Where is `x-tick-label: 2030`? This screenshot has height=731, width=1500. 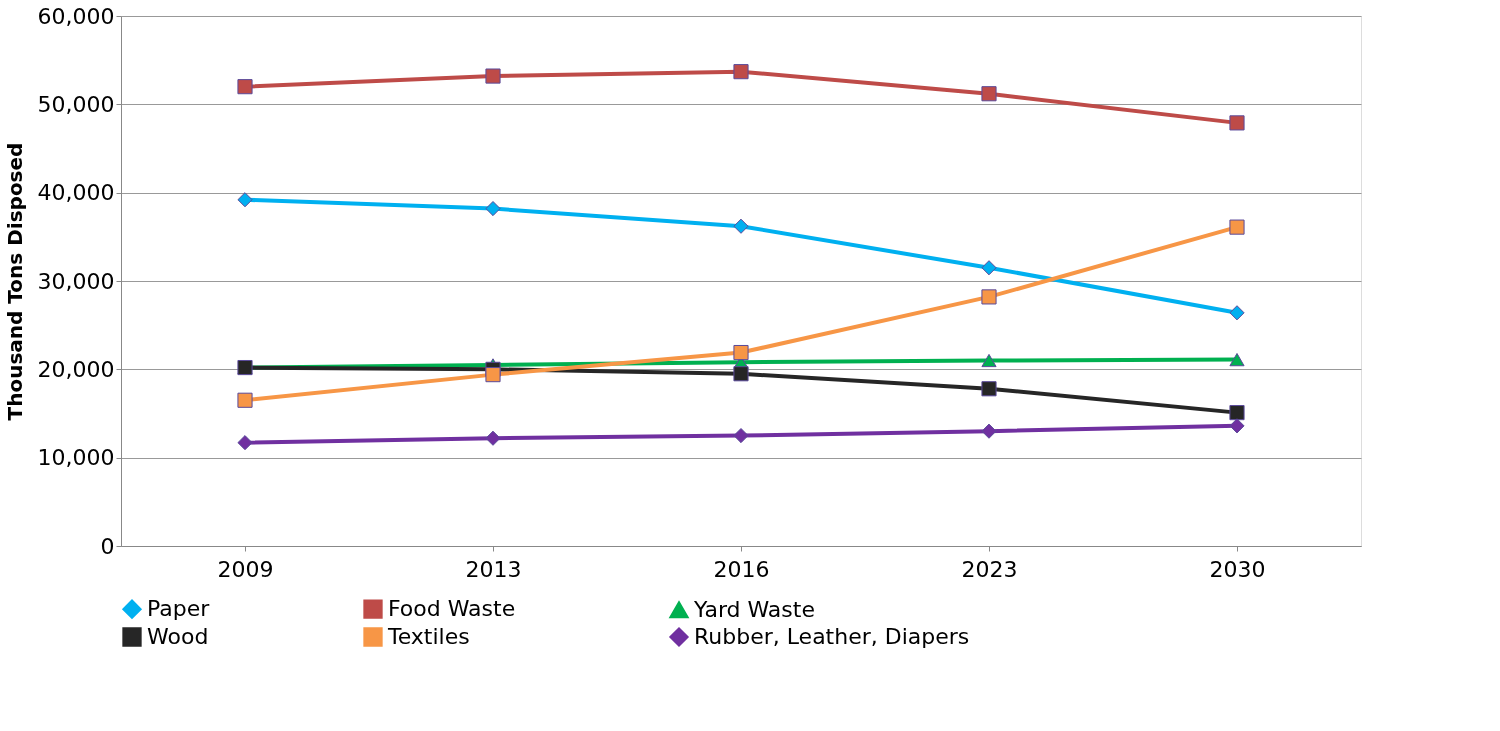 x-tick-label: 2030 is located at coordinates (1237, 569).